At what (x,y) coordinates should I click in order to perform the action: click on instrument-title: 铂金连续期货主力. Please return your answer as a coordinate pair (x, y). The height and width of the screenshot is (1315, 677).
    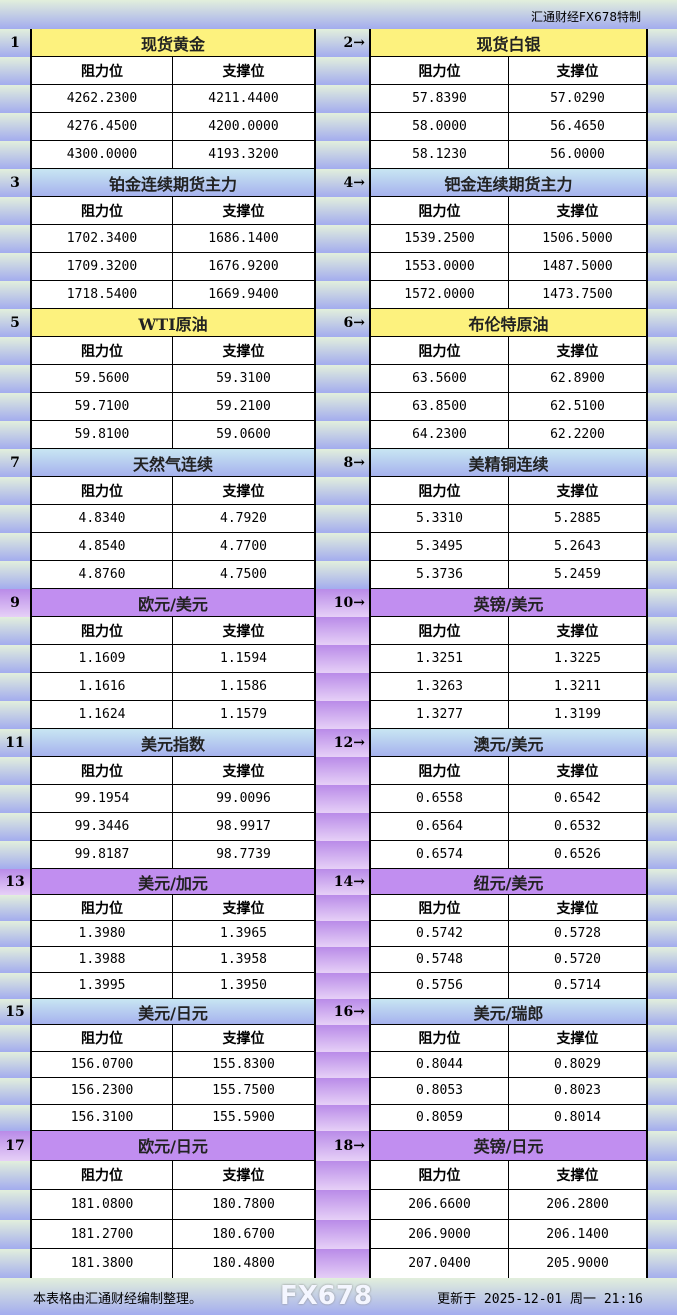
    Looking at the image, I should click on (173, 183).